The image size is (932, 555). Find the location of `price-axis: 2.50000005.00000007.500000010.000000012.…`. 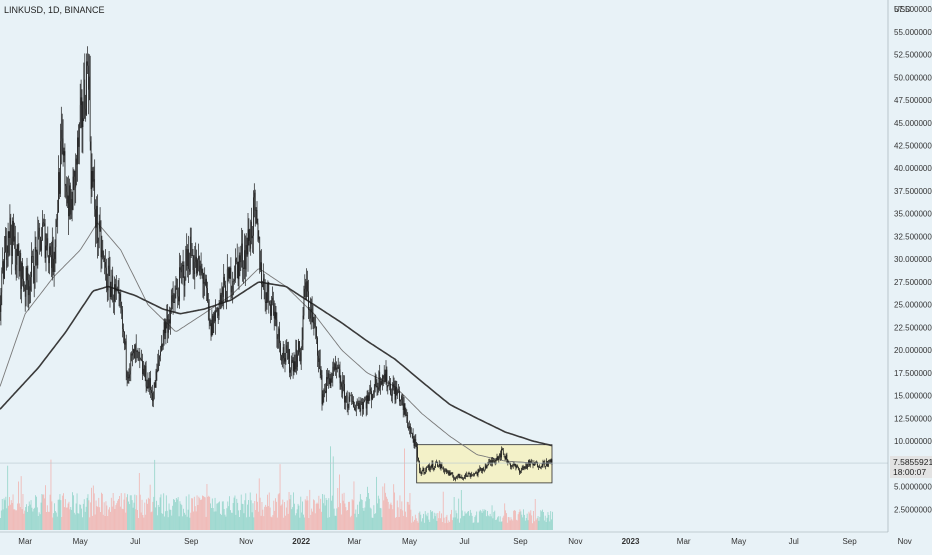

price-axis: 2.50000005.00000007.500000010.000000012.… is located at coordinates (913, 259).